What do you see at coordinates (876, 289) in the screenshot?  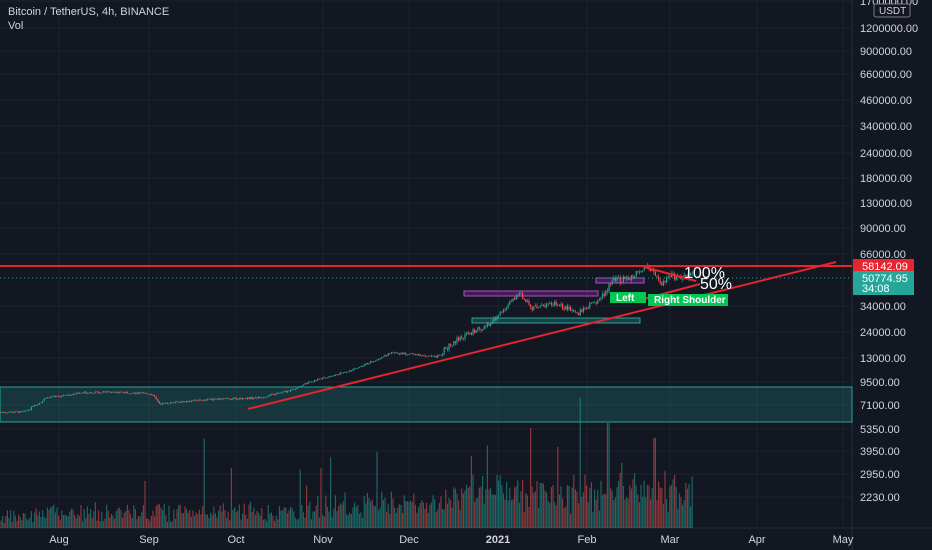 I see `countdown-text: 34:08` at bounding box center [876, 289].